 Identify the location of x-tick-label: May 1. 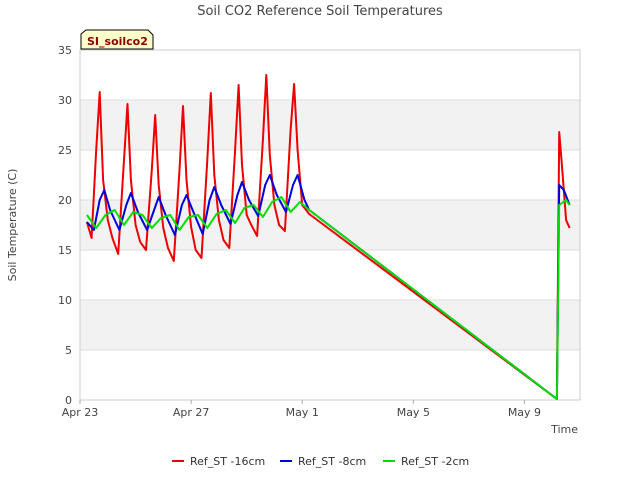
(302, 412).